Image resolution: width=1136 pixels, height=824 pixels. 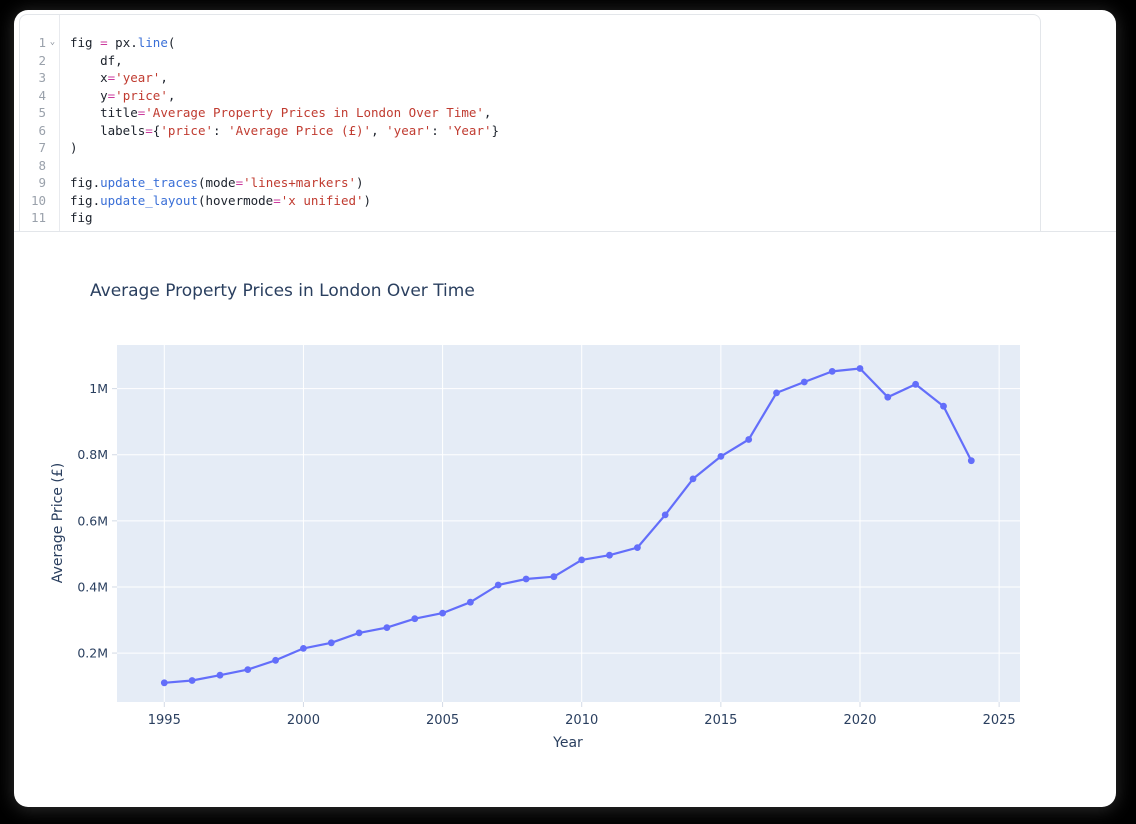 I want to click on code-line: df,, so click(x=555, y=61).